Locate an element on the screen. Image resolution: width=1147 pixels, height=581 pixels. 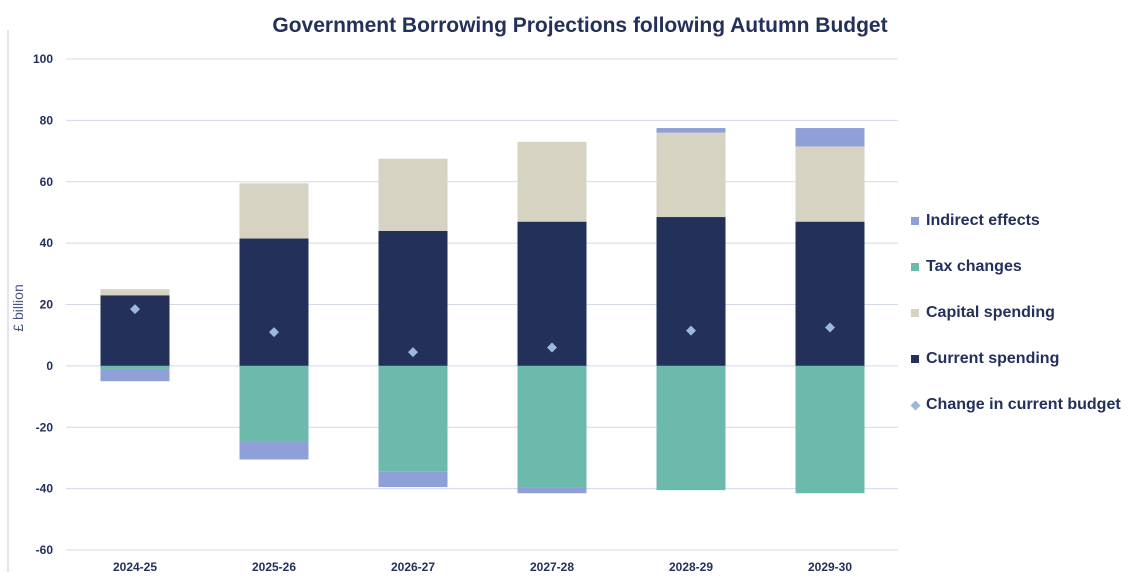
legend-item: Current spending is located at coordinates (1029, 359).